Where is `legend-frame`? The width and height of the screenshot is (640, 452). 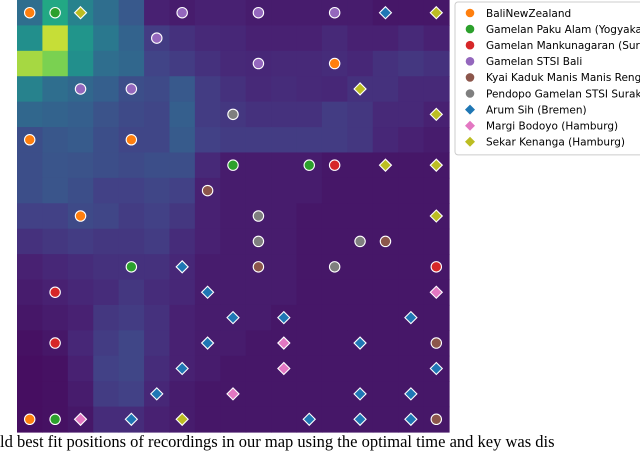
legend-frame is located at coordinates (547, 78).